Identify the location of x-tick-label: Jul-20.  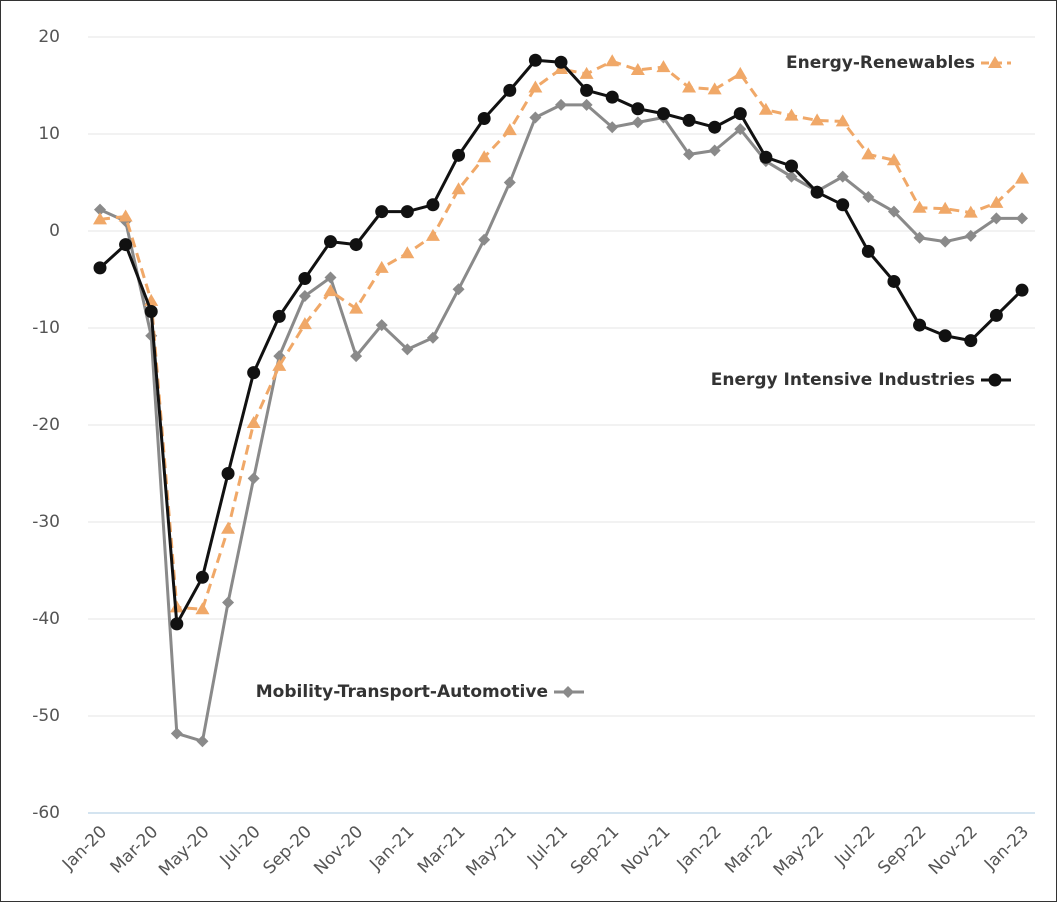
(240, 846).